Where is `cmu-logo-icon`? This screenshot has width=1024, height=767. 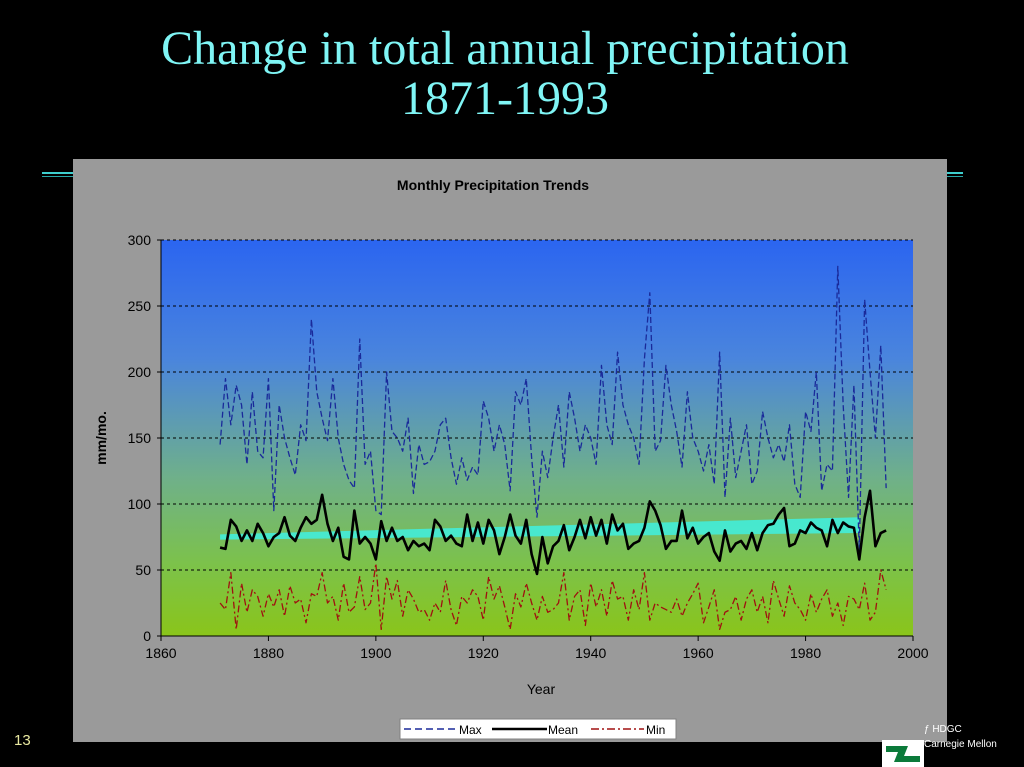 cmu-logo-icon is located at coordinates (903, 753).